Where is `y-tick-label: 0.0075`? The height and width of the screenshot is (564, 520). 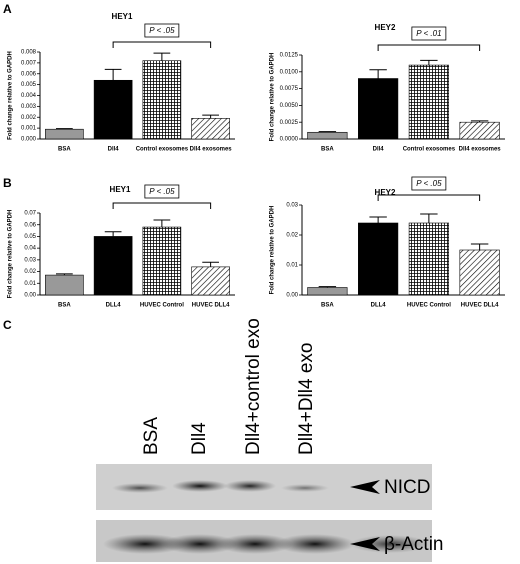
y-tick-label: 0.0075 is located at coordinates (289, 89).